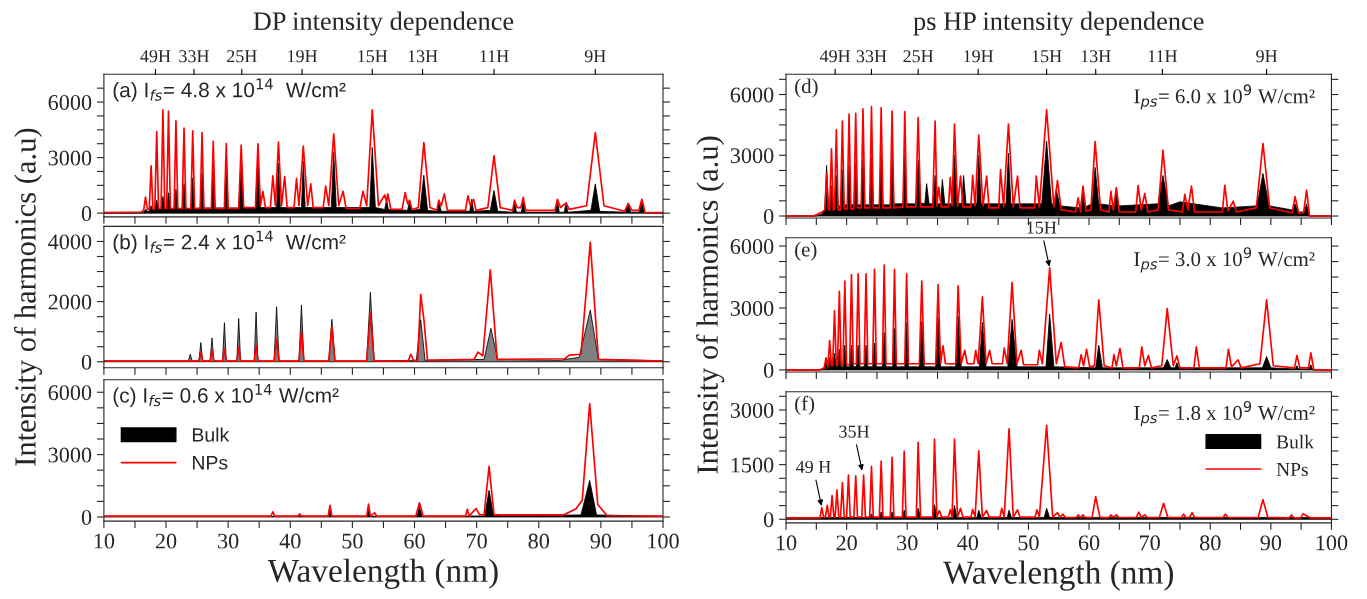 This screenshot has height=599, width=1367. What do you see at coordinates (806, 251) in the screenshot?
I see `annotation: (e)` at bounding box center [806, 251].